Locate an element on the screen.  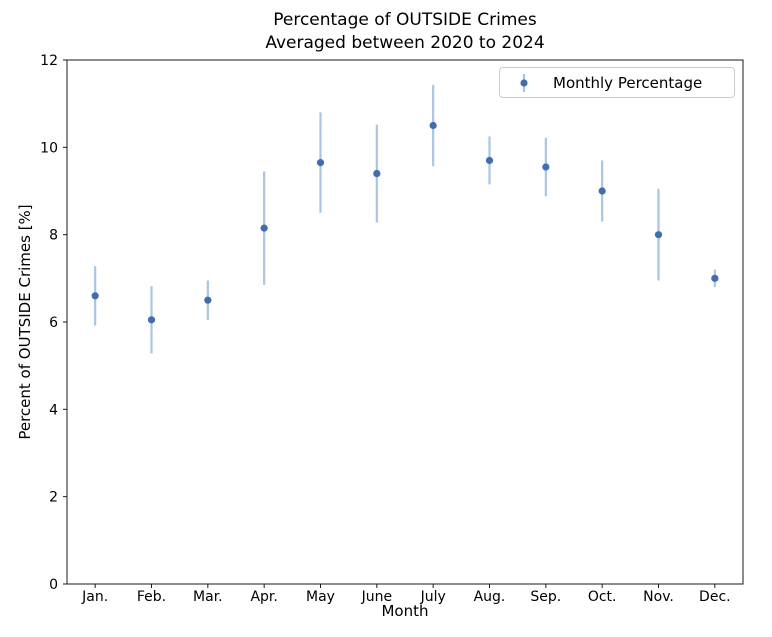
chart-title-line2: Averaged between 2020 to 2024 is located at coordinates (405, 43).